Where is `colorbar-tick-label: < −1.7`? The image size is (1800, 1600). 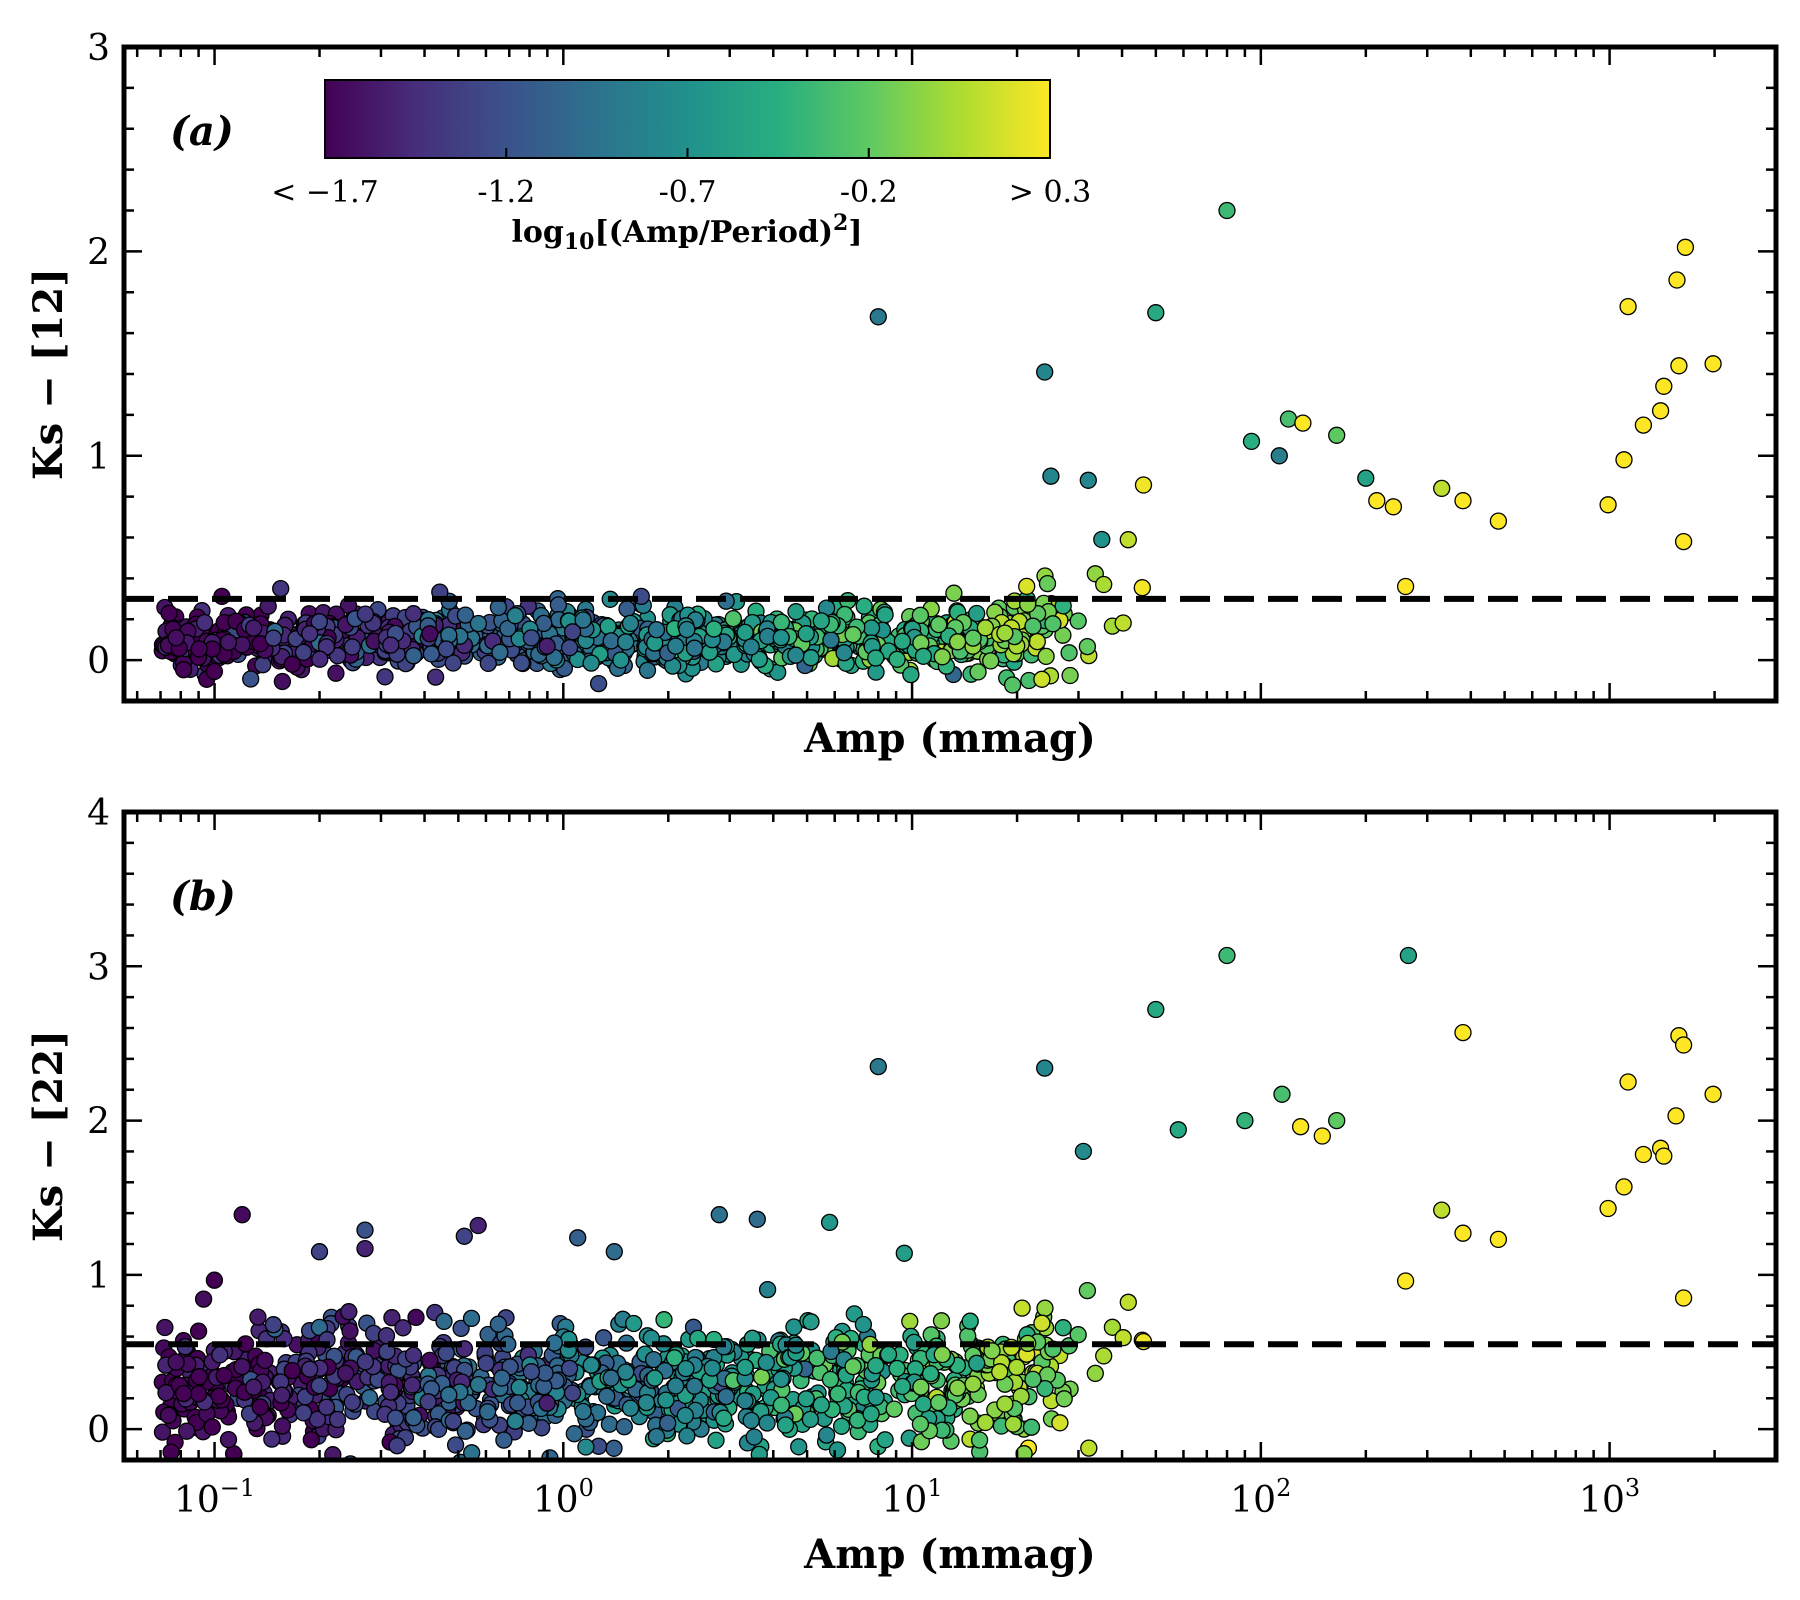
colorbar-tick-label: < −1.7 is located at coordinates (325, 192).